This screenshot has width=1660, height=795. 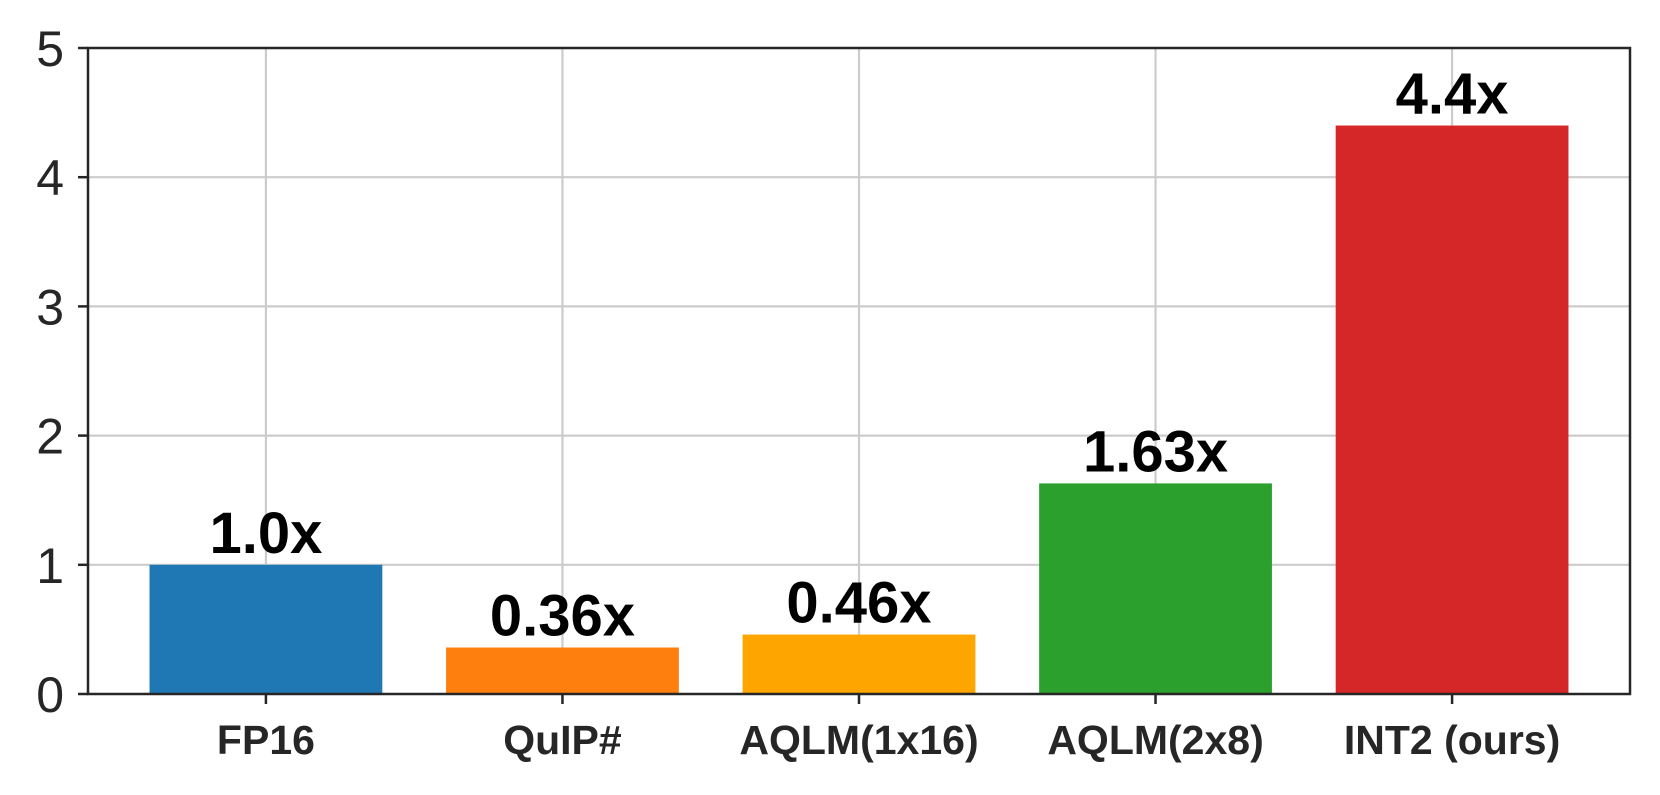 I want to click on bar-quip, so click(x=562, y=670).